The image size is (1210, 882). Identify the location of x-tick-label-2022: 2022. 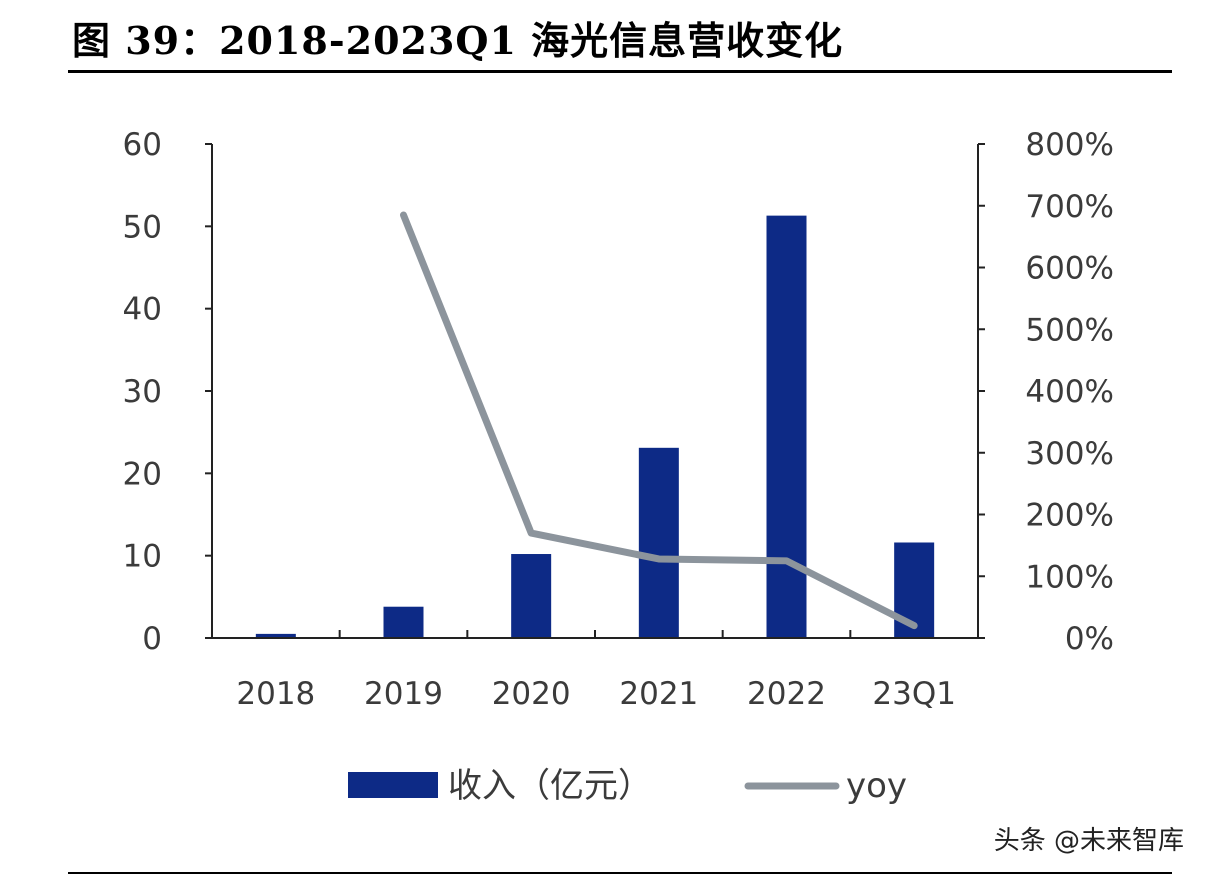
(786, 694).